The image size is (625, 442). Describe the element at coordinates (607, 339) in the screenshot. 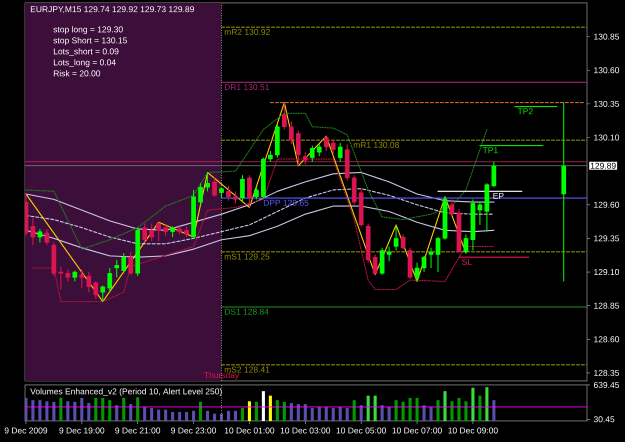

I see `y-tick-label: 128.60` at that location.